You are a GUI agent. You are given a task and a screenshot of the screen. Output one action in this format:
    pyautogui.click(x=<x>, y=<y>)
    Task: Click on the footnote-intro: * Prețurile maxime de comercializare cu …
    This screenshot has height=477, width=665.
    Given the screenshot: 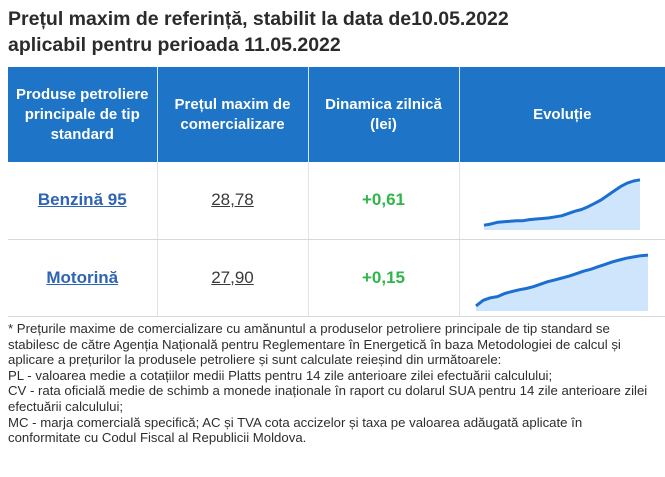 What is the action you would take?
    pyautogui.click(x=314, y=344)
    